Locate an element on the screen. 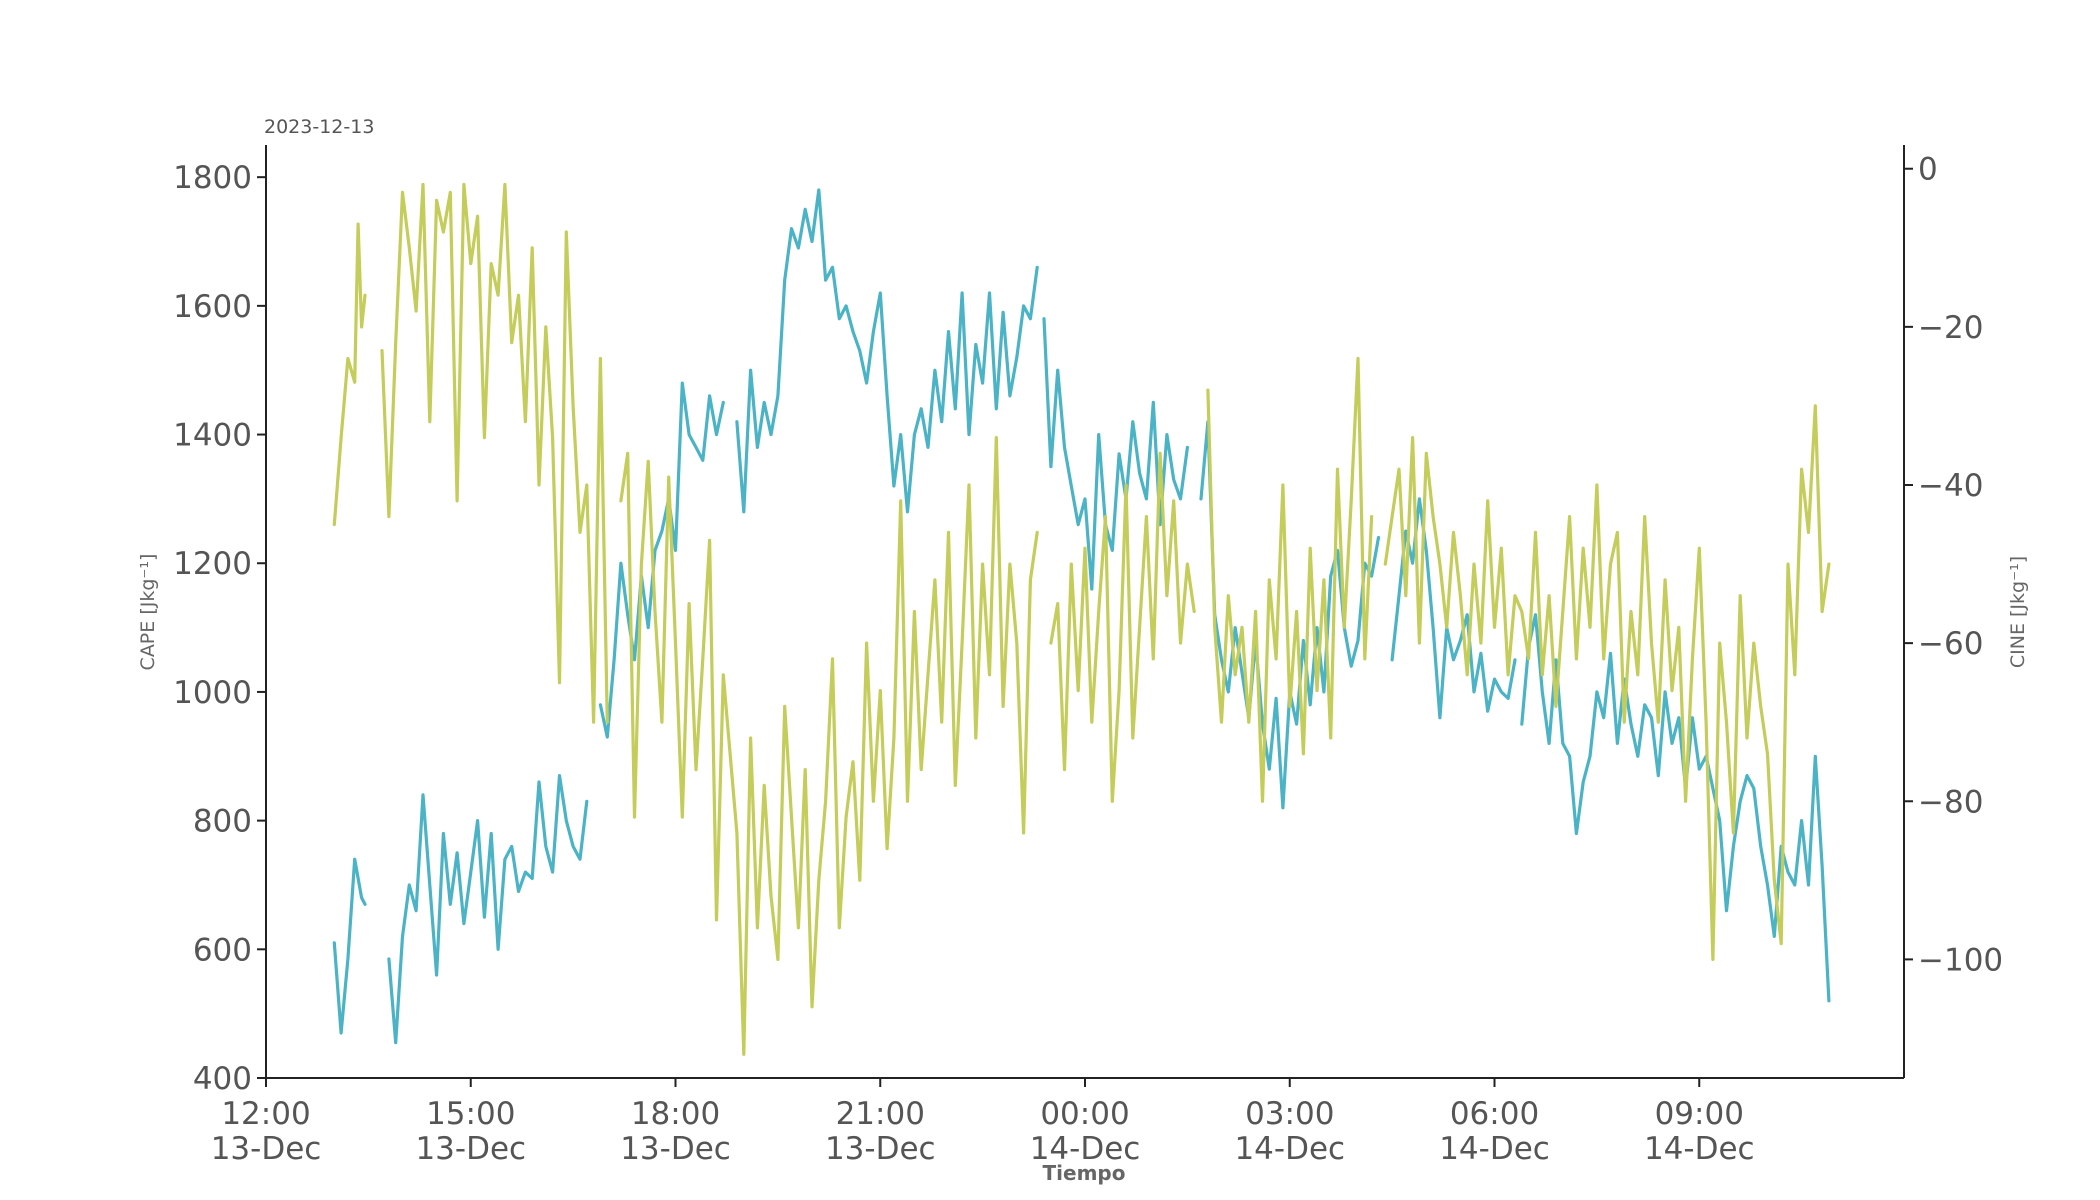 The height and width of the screenshot is (1200, 2100). y-axis-right-label: CINE [Jkg⁻¹] is located at coordinates (2018, 612).